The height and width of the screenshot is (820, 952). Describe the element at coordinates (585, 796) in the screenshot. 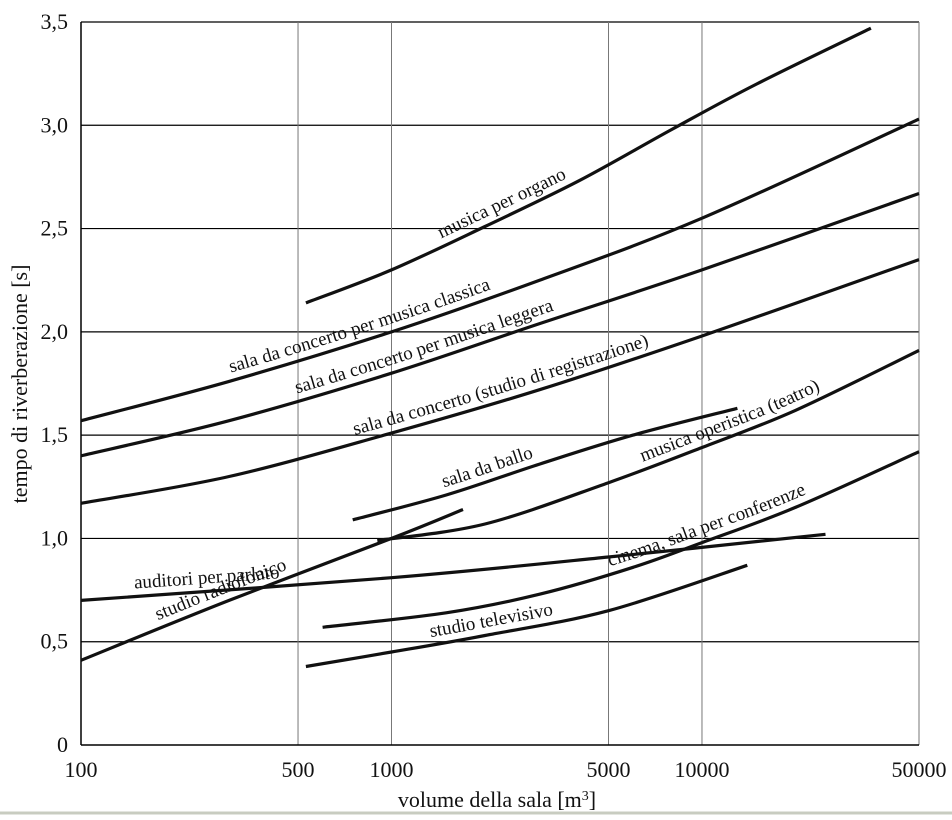

I see `x-axis-label-superscript: 3` at that location.